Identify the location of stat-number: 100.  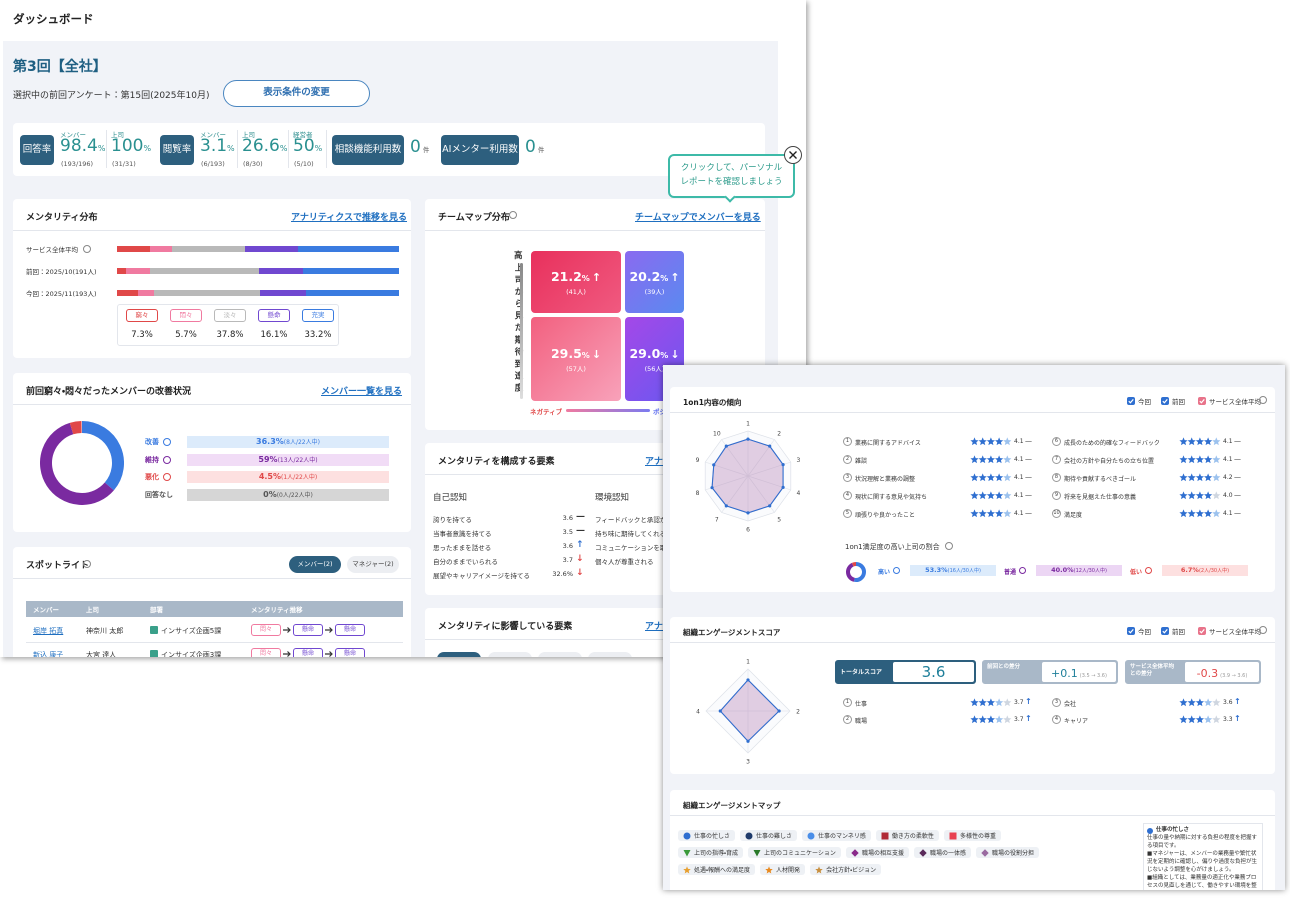
(127, 146).